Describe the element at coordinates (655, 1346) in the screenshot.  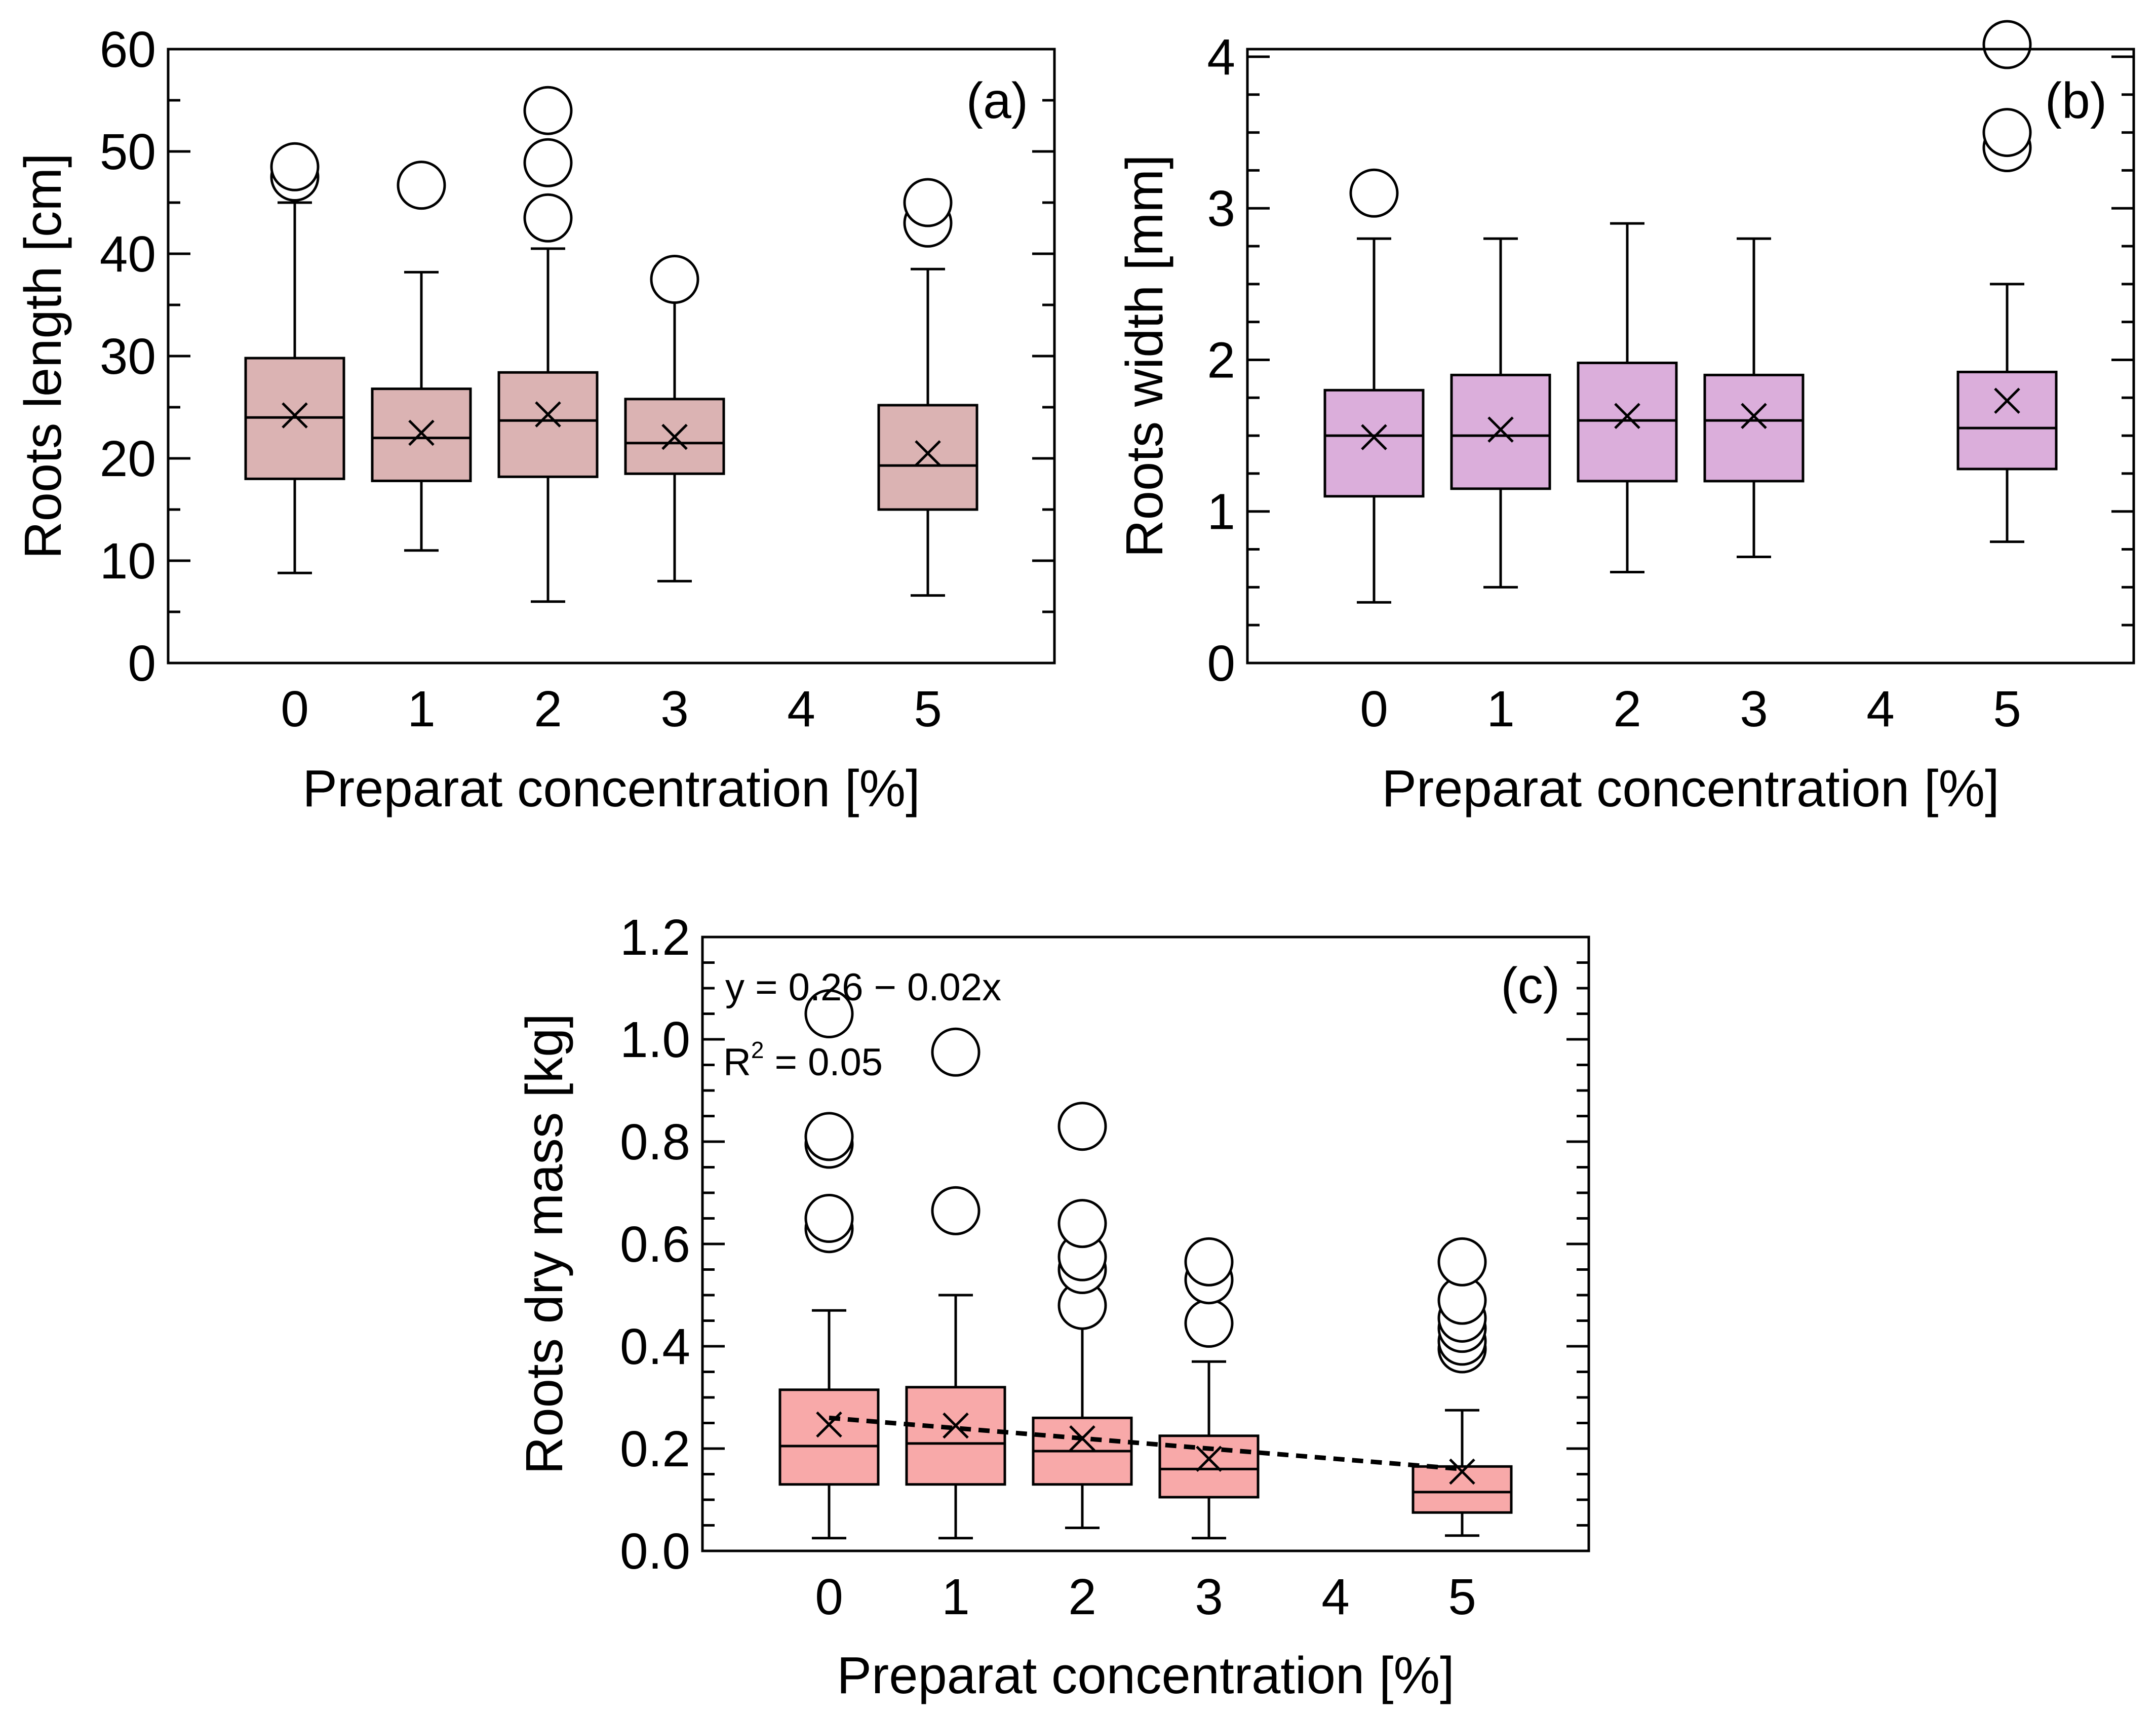
I see `y-tick-label: 0.4` at that location.